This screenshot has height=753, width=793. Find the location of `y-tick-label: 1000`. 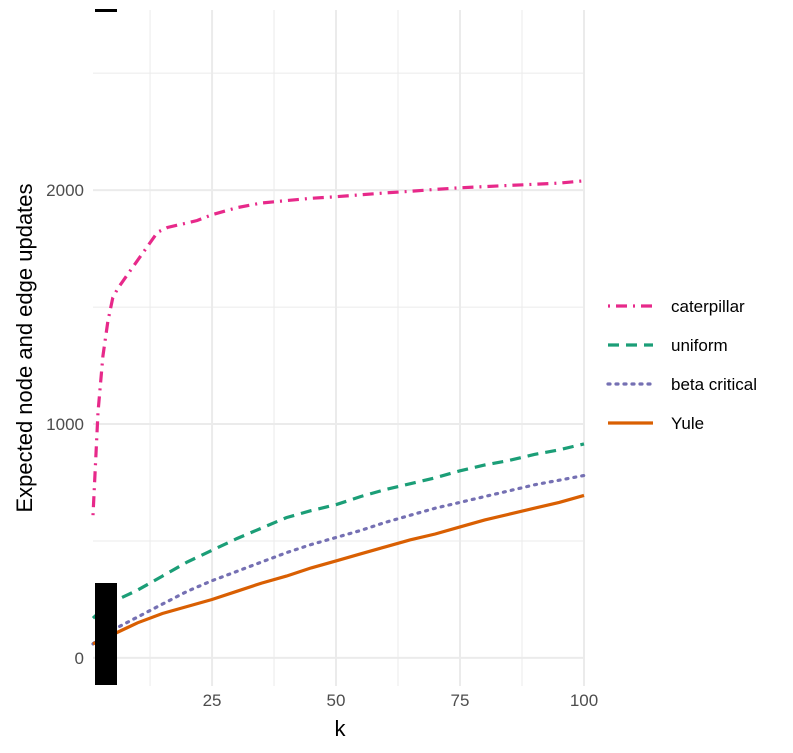

y-tick-label: 1000 is located at coordinates (65, 424).